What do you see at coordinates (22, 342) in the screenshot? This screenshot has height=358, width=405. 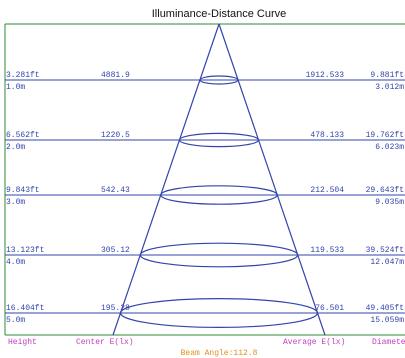 I see `height-axis-label: Height` at bounding box center [22, 342].